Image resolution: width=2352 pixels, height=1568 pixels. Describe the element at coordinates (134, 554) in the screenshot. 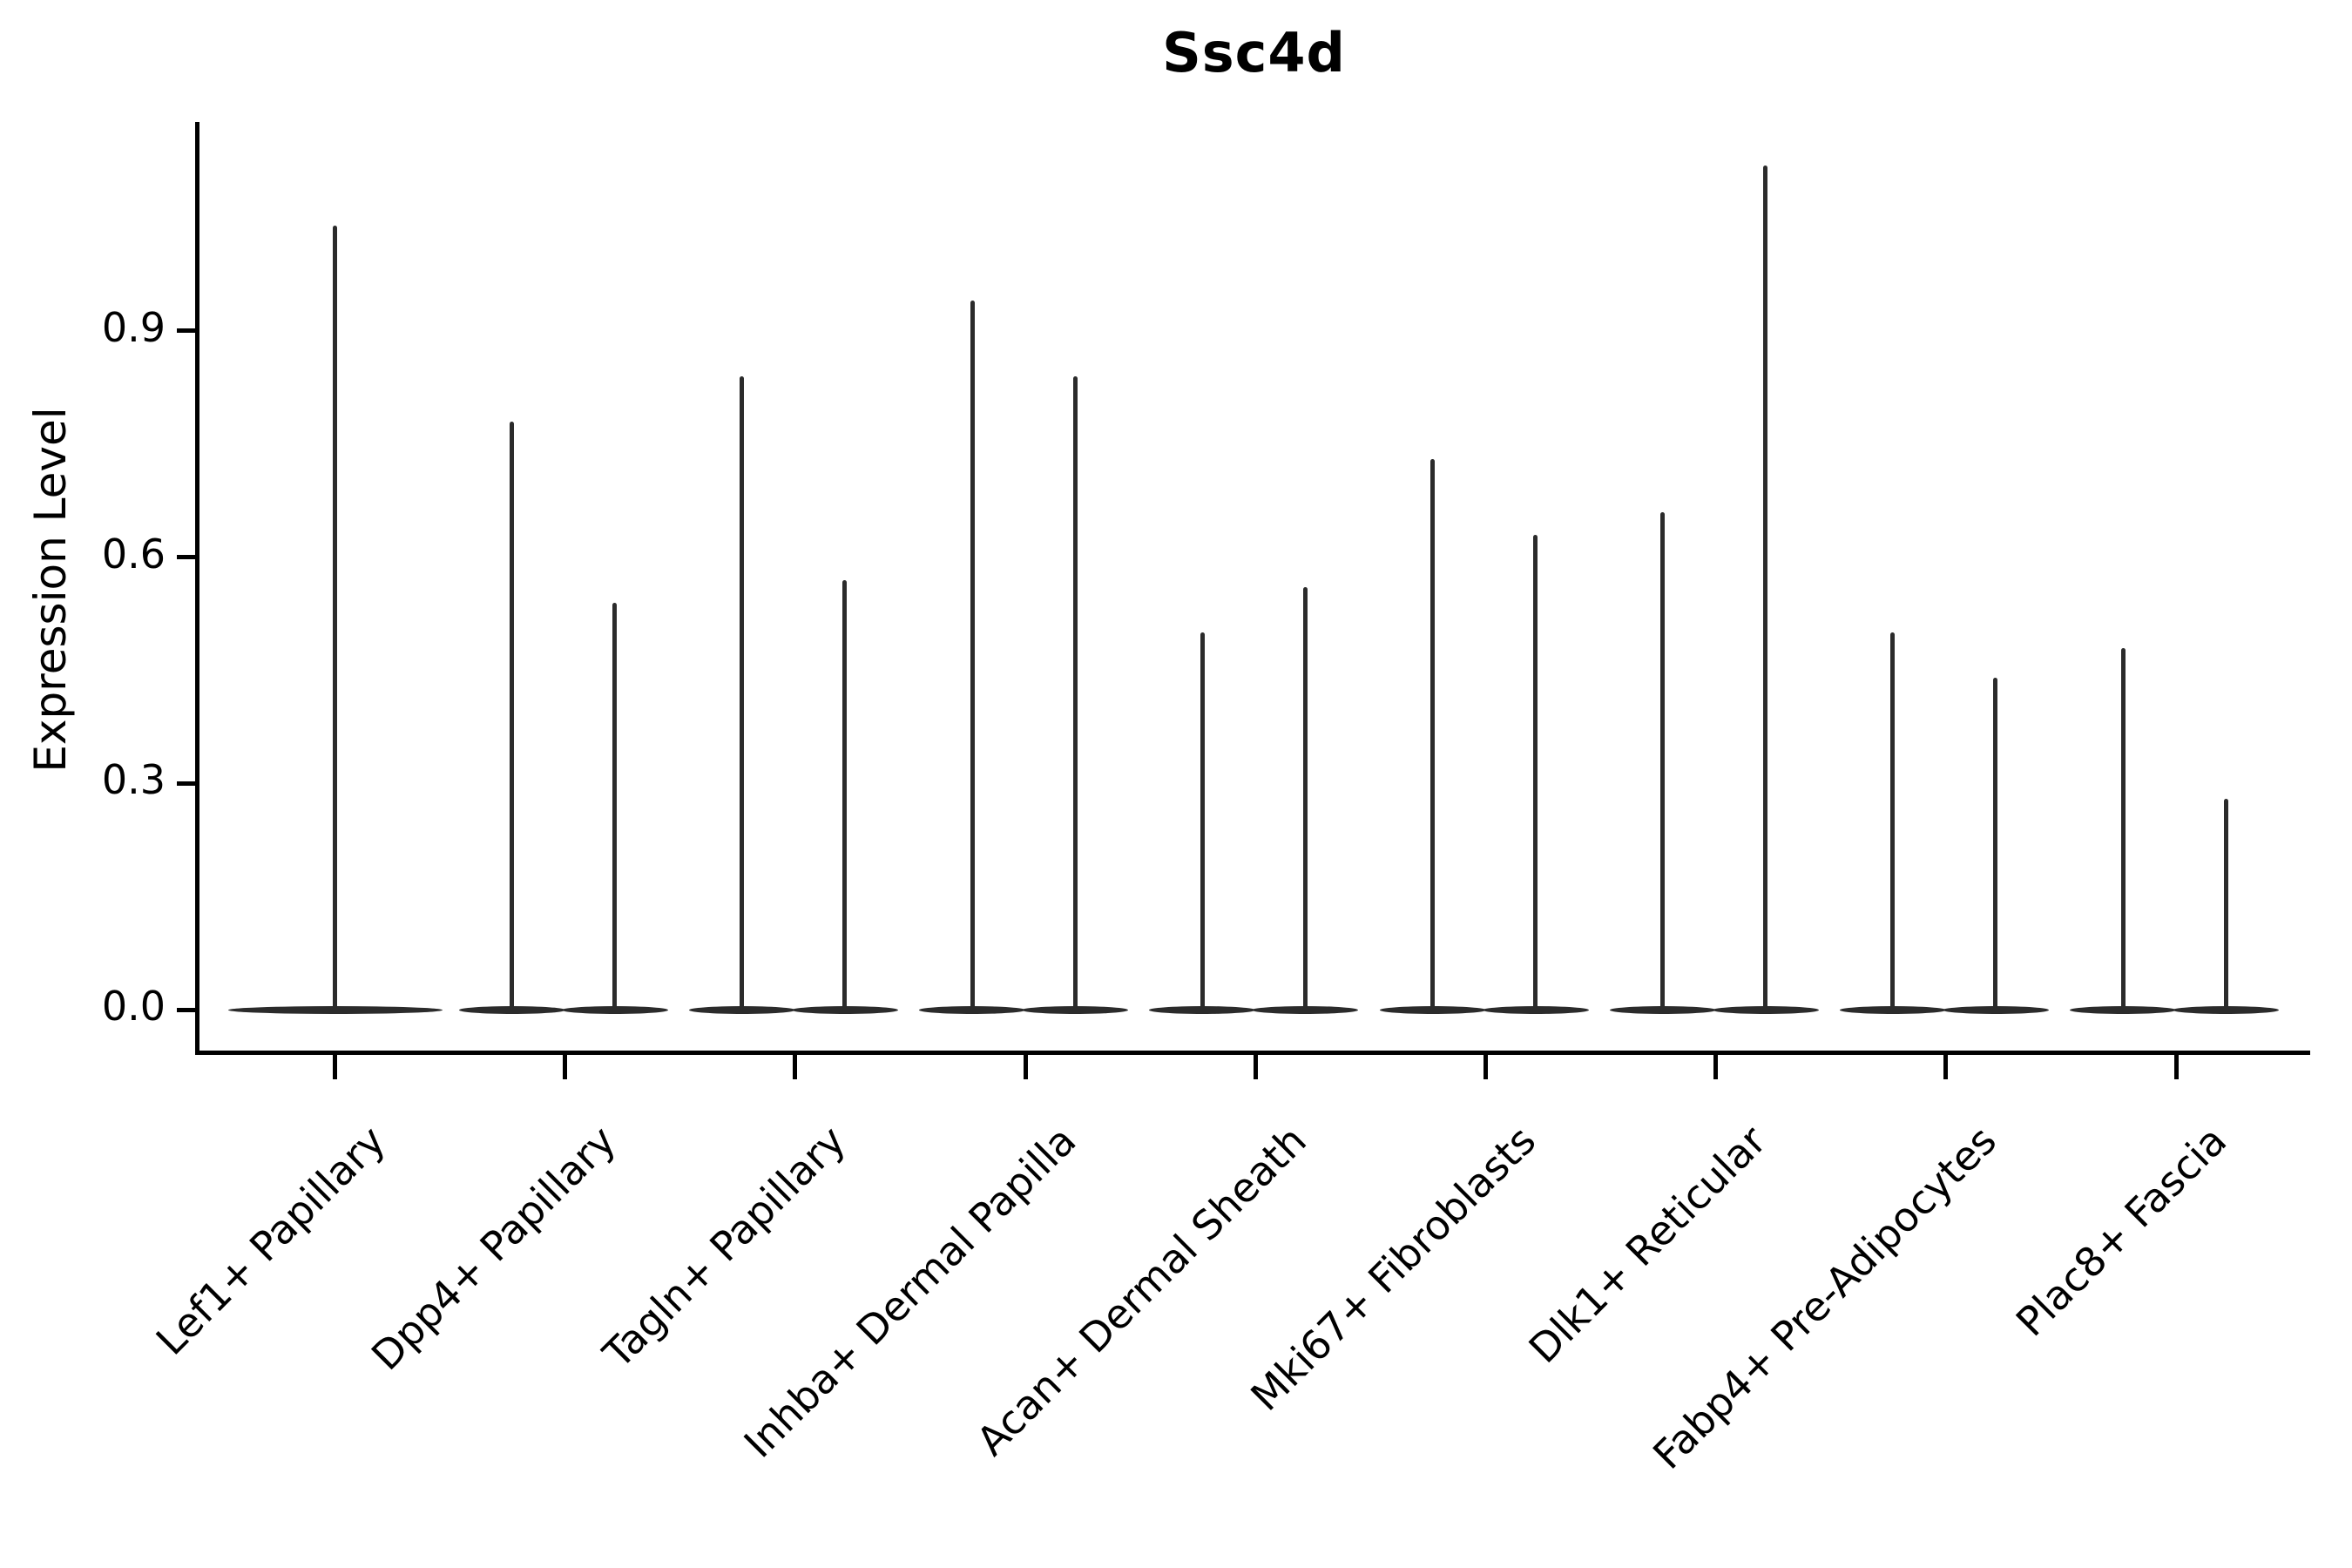

I see `y-tick-label: 0.6` at that location.